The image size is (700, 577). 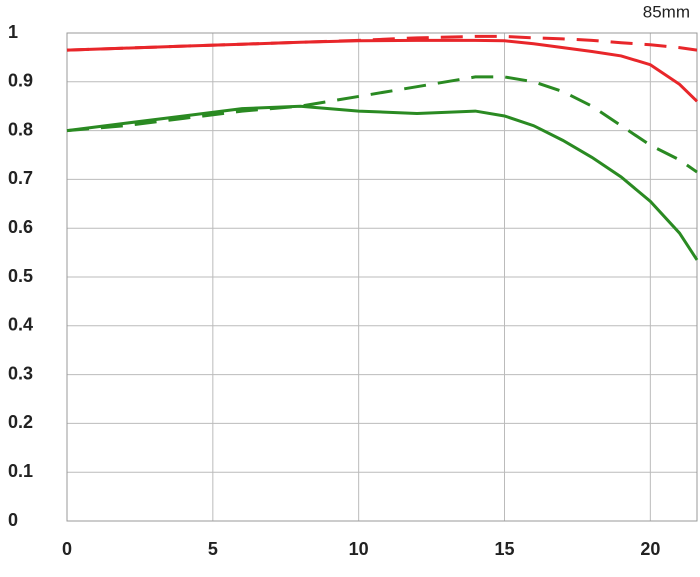 What do you see at coordinates (666, 11) in the screenshot?
I see `annotation: 85mm` at bounding box center [666, 11].